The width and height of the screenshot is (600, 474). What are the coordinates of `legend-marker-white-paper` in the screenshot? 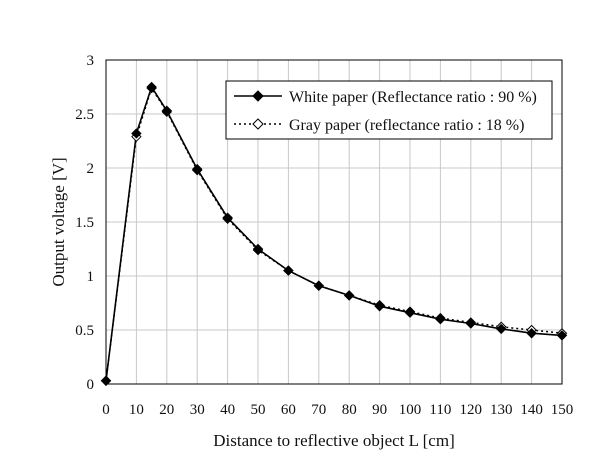 It's located at (258, 96).